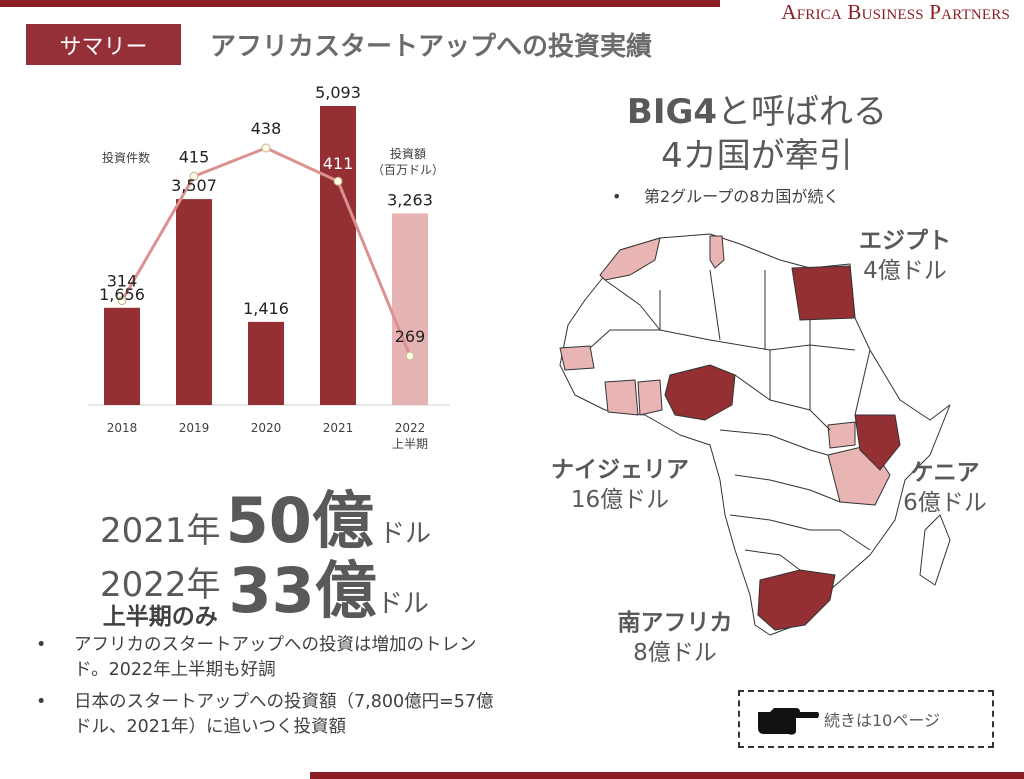 The height and width of the screenshot is (779, 1024). What do you see at coordinates (194, 428) in the screenshot?
I see `x-tick-label: 2019` at bounding box center [194, 428].